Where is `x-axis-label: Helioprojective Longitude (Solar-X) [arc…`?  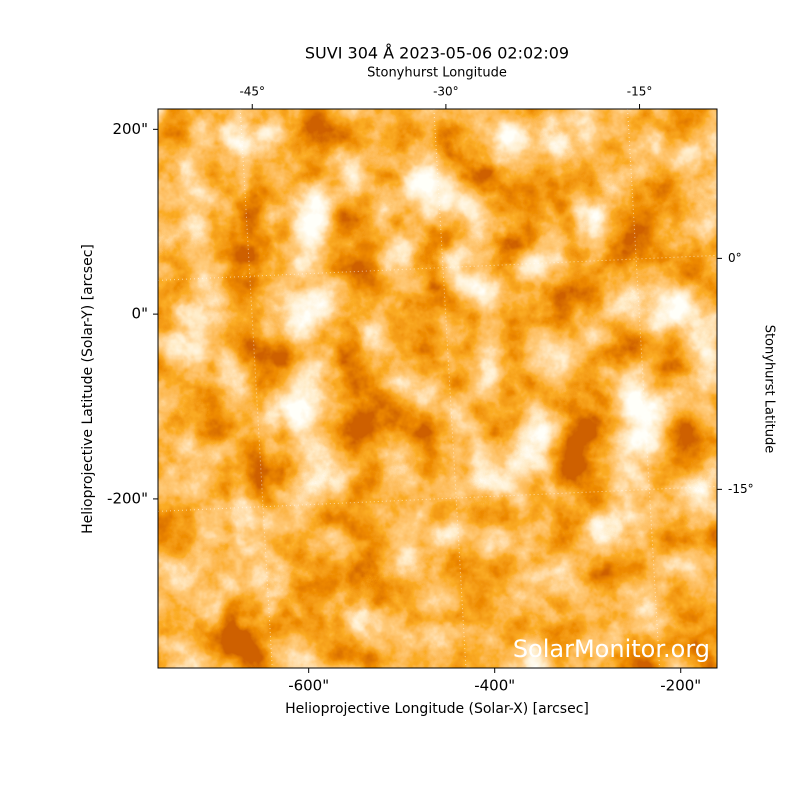 x-axis-label: Helioprojective Longitude (Solar-X) [arc… is located at coordinates (437, 709).